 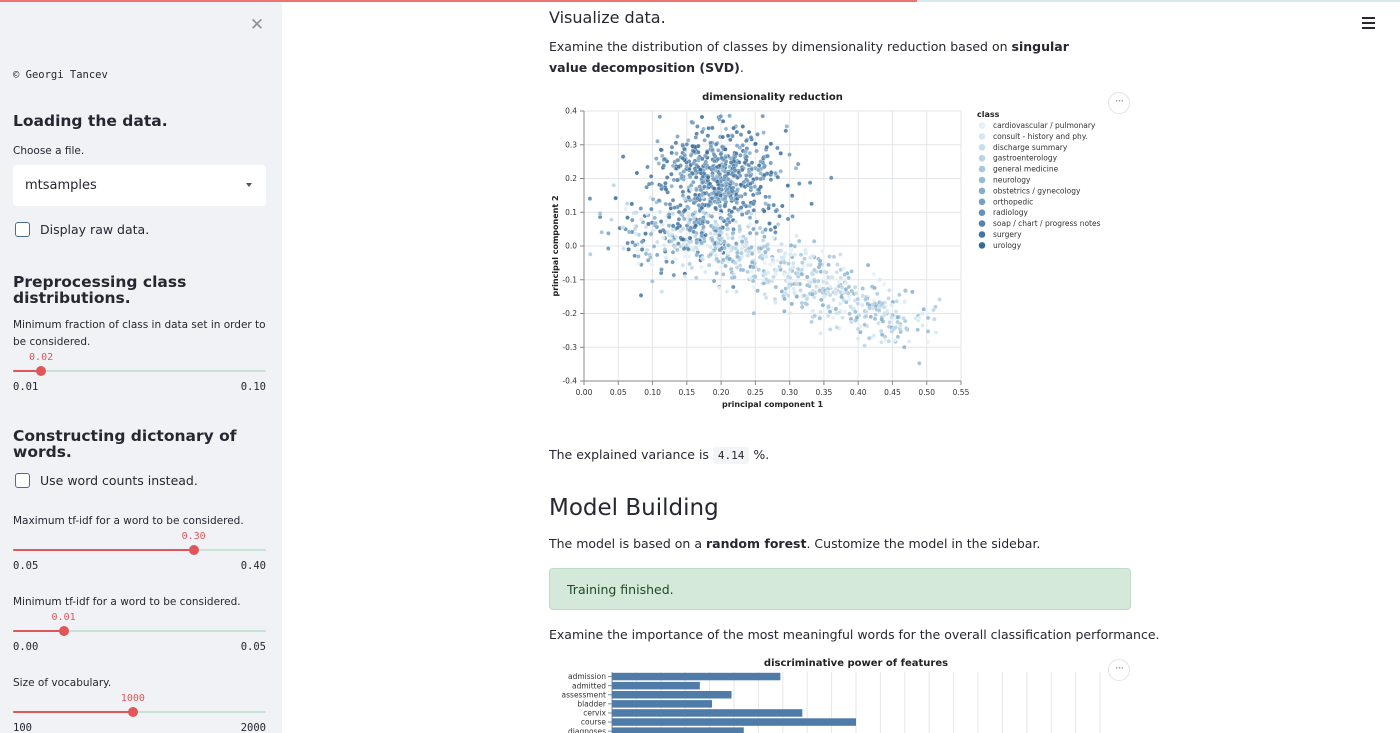 I want to click on legend-symbol, so click(x=982, y=125).